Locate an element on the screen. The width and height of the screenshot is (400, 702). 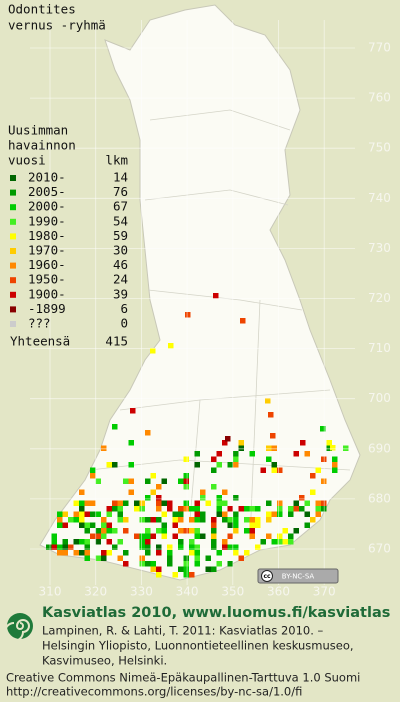
badge-text: BY-NC-SA is located at coordinates (298, 577).